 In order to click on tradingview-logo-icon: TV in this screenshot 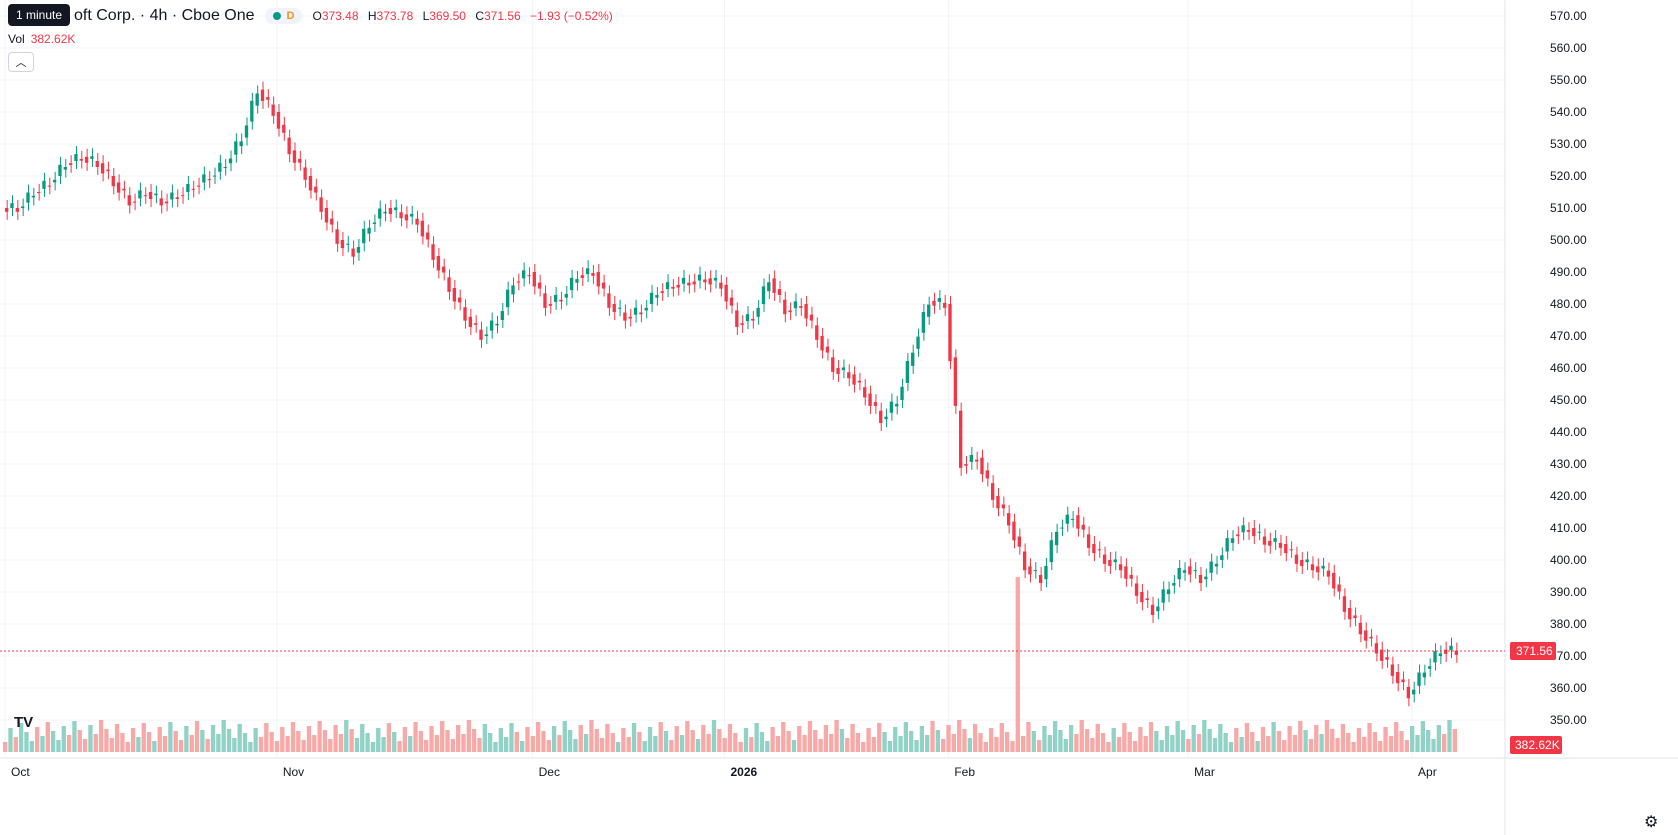, I will do `click(24, 722)`.